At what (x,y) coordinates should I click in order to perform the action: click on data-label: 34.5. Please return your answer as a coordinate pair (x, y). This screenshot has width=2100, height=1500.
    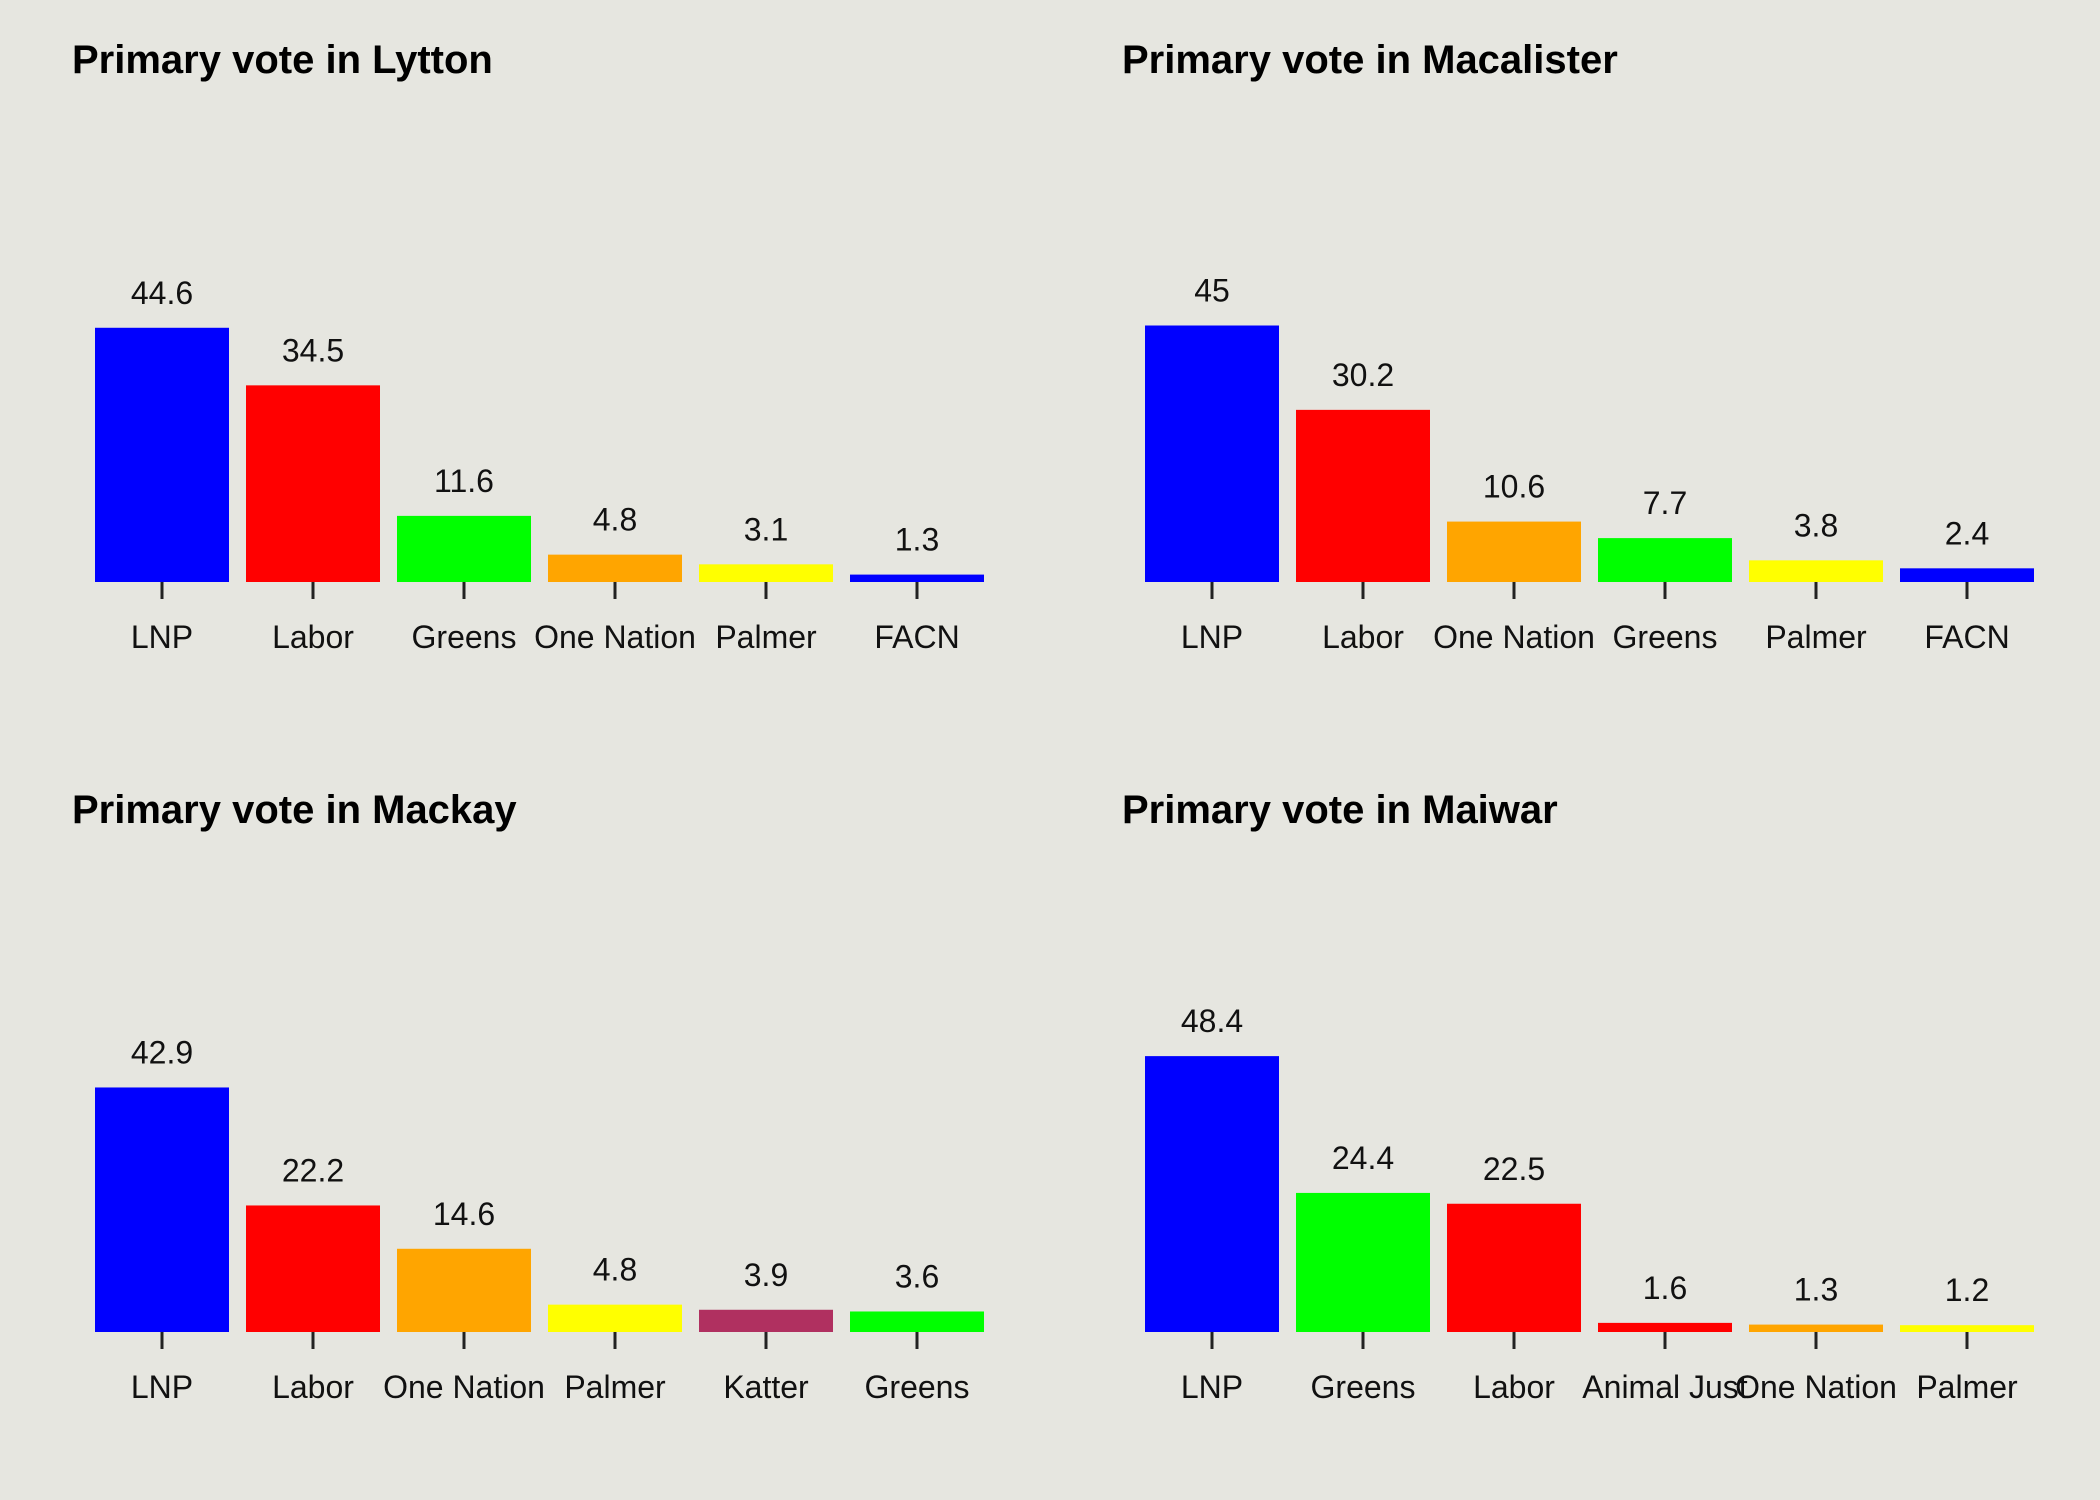
    Looking at the image, I should click on (313, 350).